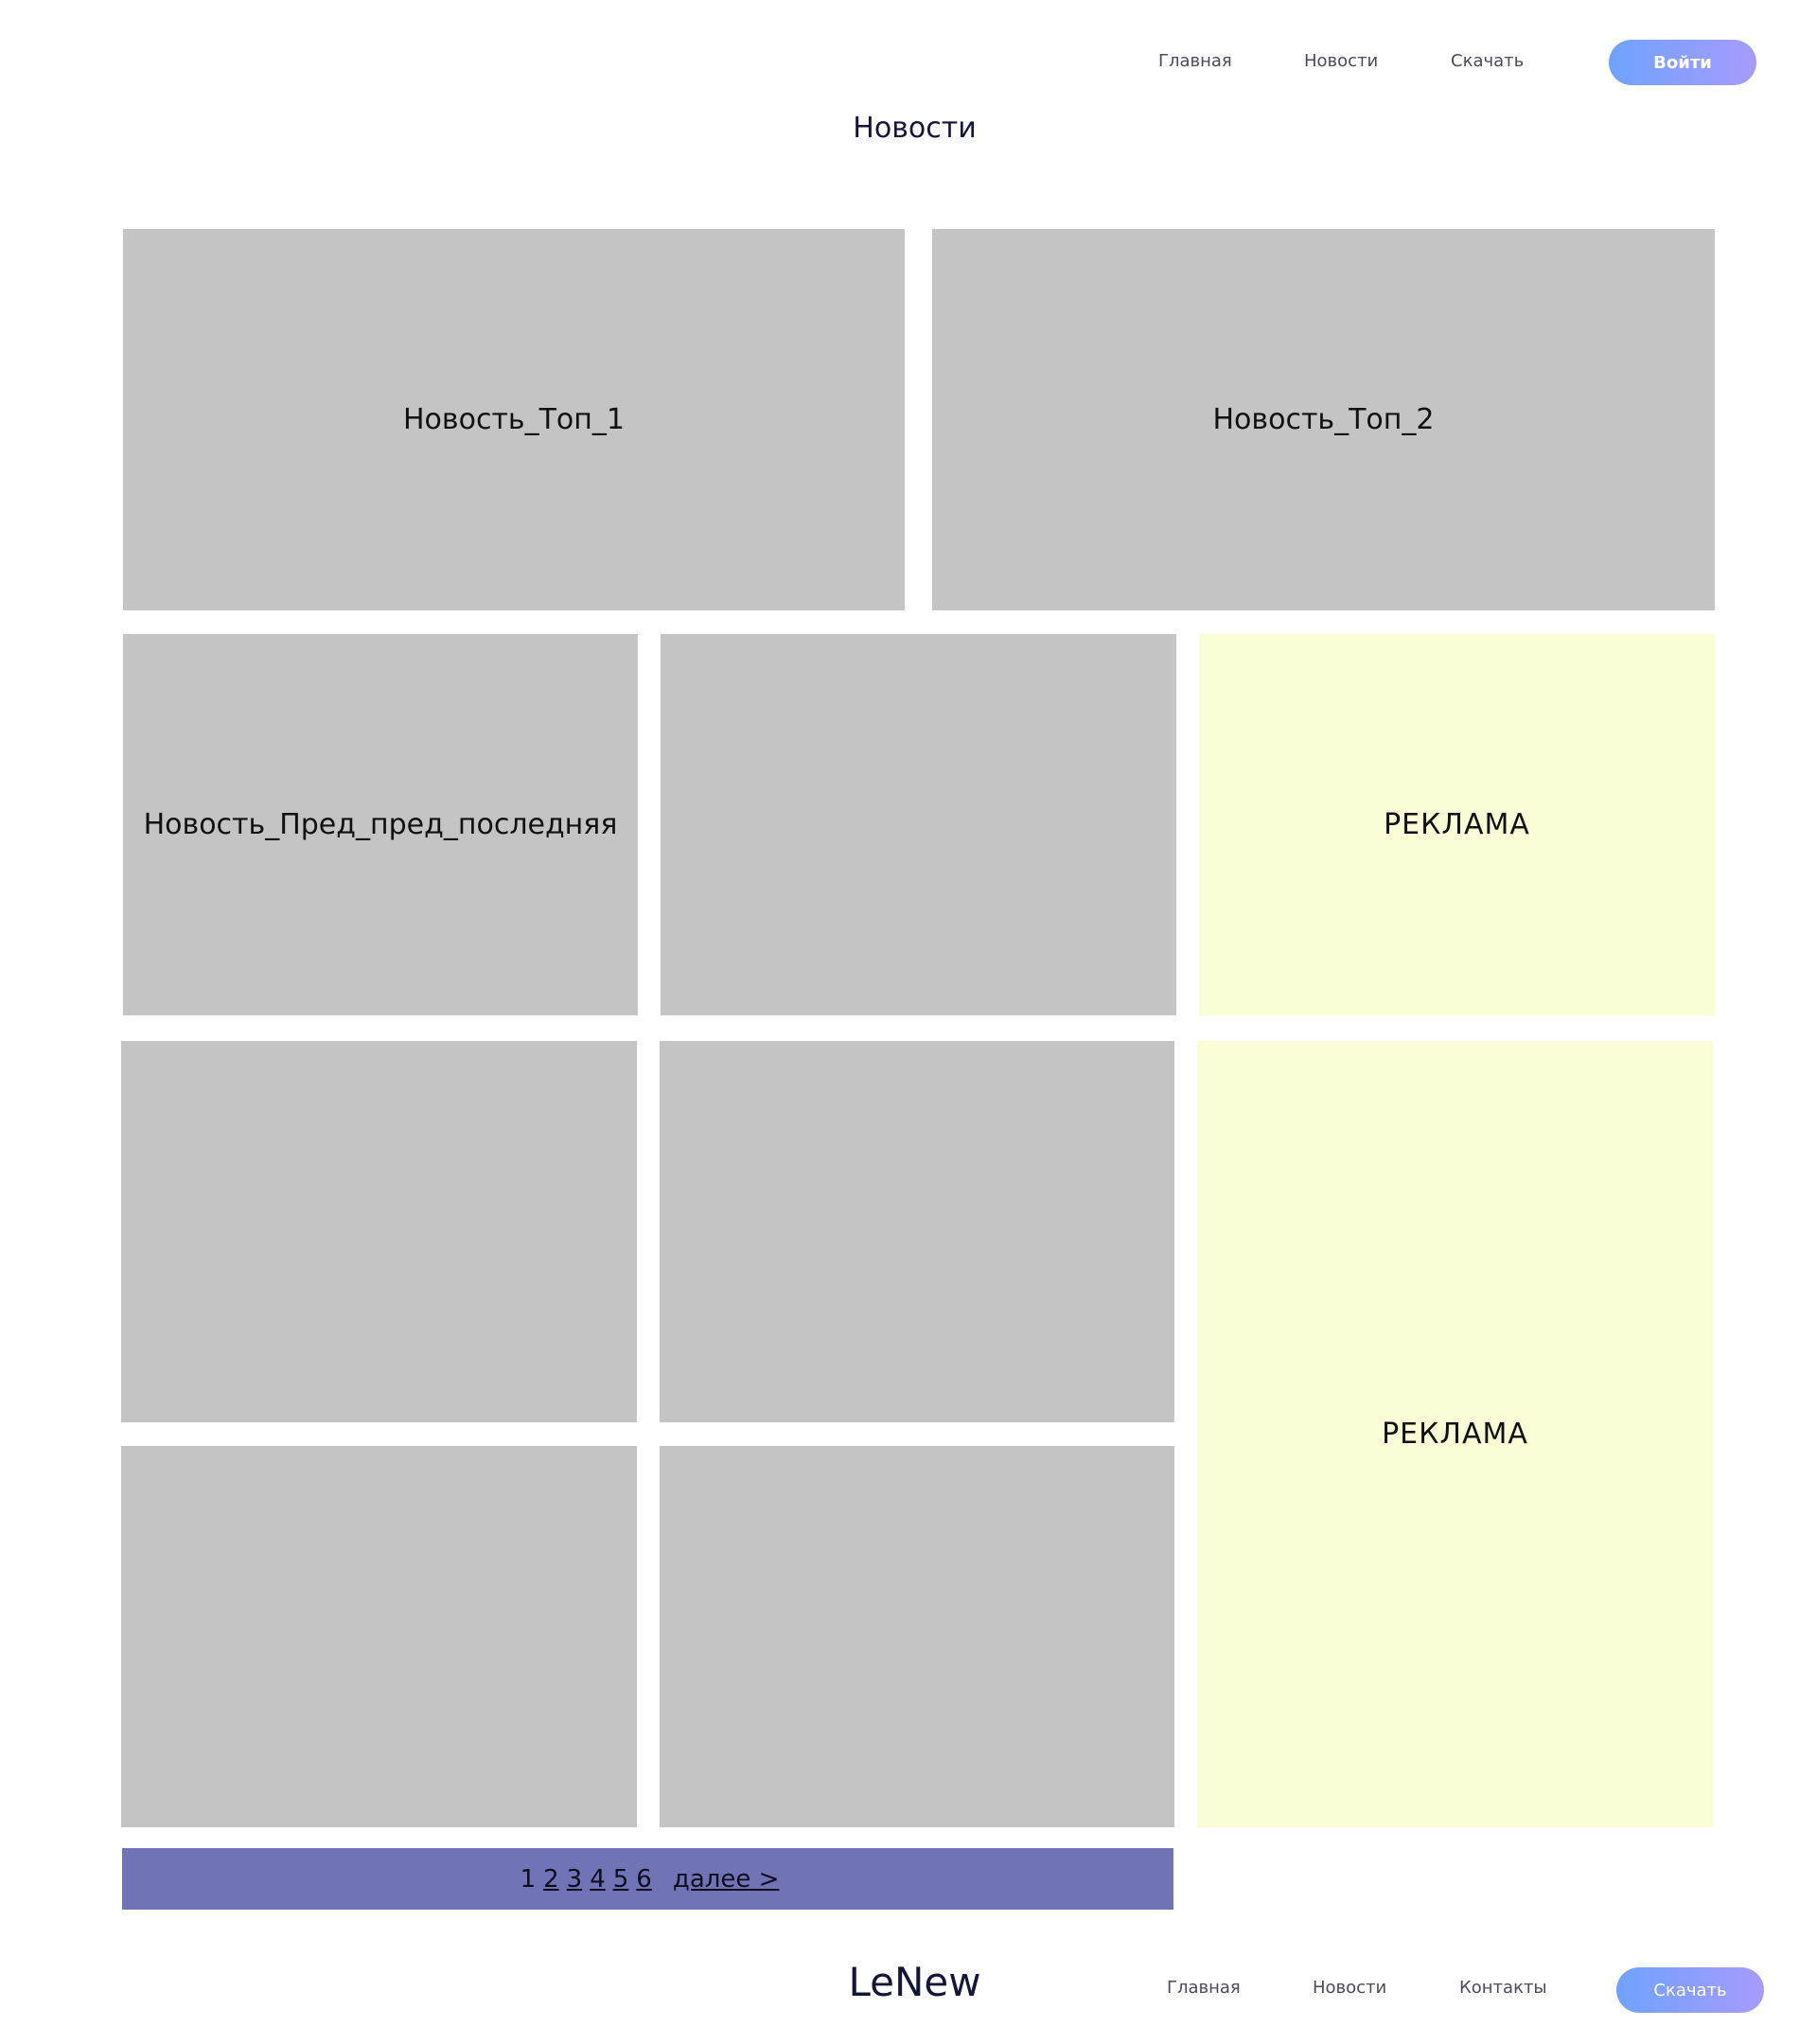 This screenshot has width=1817, height=2044. What do you see at coordinates (1350, 1988) in the screenshot?
I see `footer-link-news: Новости` at bounding box center [1350, 1988].